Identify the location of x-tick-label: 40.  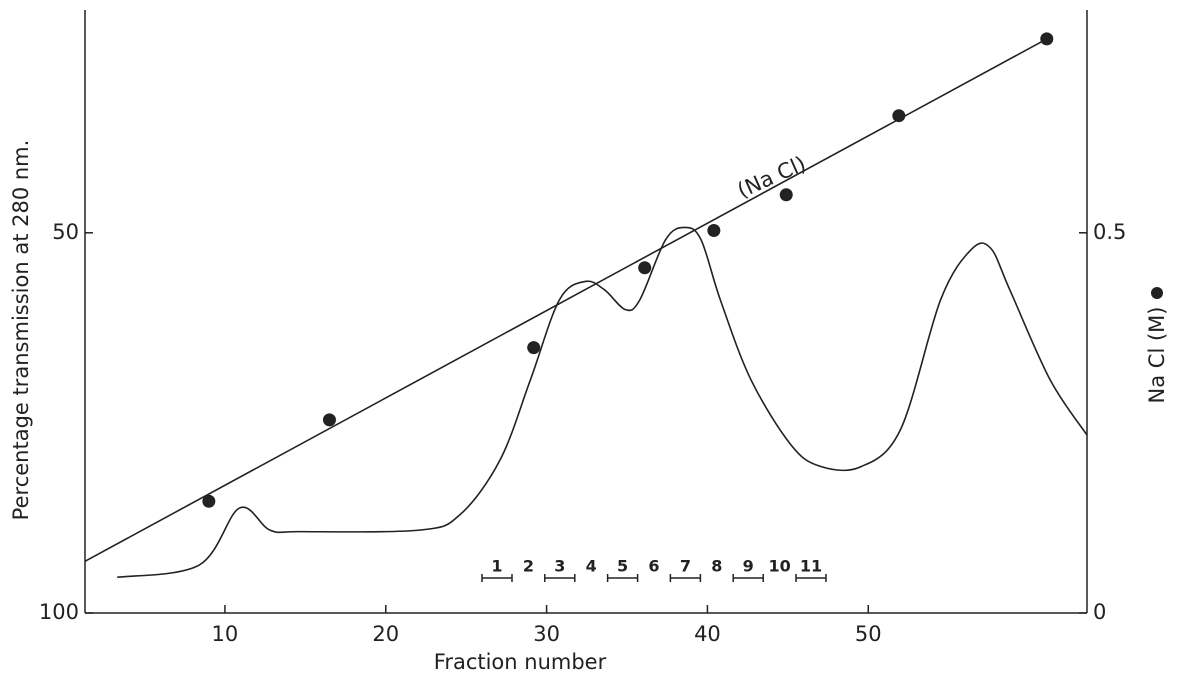
(707, 634).